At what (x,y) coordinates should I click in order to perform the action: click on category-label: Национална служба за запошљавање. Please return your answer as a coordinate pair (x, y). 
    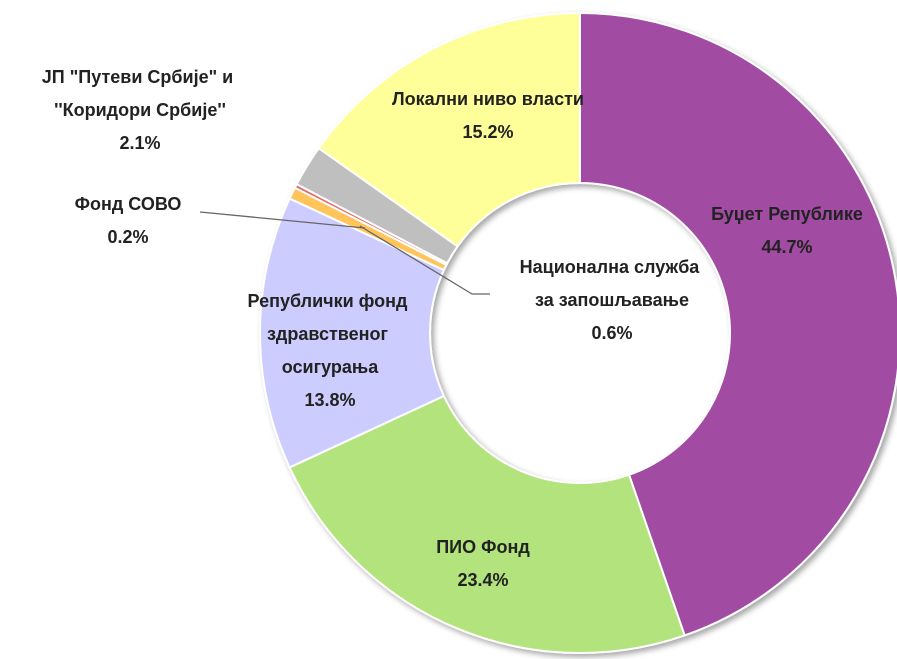
    Looking at the image, I should click on (612, 283).